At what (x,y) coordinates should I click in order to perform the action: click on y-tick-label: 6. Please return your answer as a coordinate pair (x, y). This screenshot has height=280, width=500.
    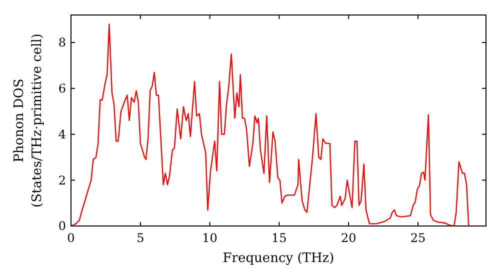
    Looking at the image, I should click on (62, 89).